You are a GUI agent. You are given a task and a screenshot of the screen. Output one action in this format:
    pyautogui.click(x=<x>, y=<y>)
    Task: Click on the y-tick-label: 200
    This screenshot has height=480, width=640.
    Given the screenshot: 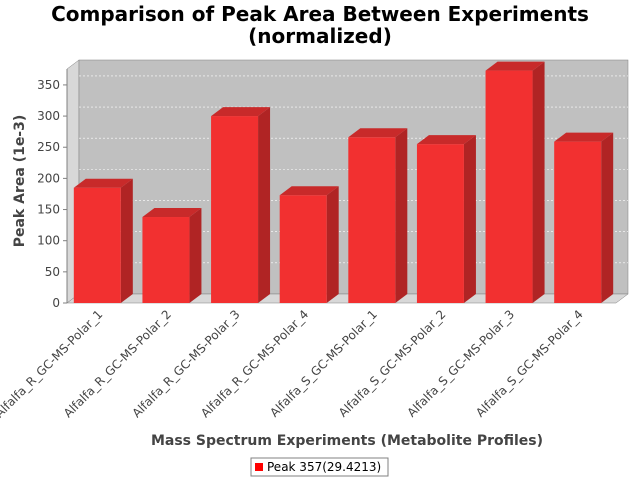 What is the action you would take?
    pyautogui.click(x=48, y=178)
    